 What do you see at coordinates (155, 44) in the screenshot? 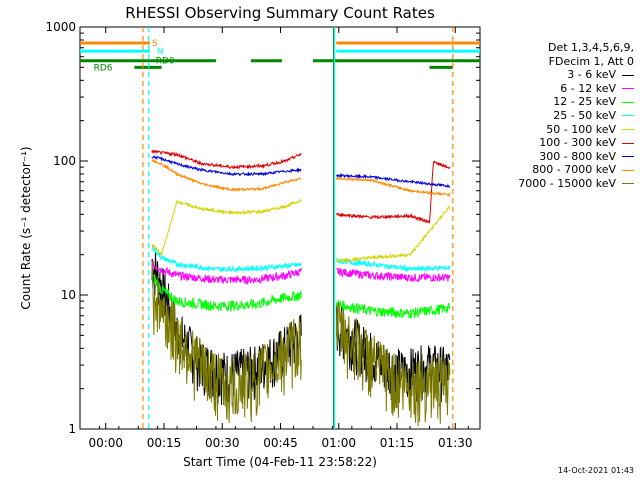
I see `flag-label-s: S` at bounding box center [155, 44].